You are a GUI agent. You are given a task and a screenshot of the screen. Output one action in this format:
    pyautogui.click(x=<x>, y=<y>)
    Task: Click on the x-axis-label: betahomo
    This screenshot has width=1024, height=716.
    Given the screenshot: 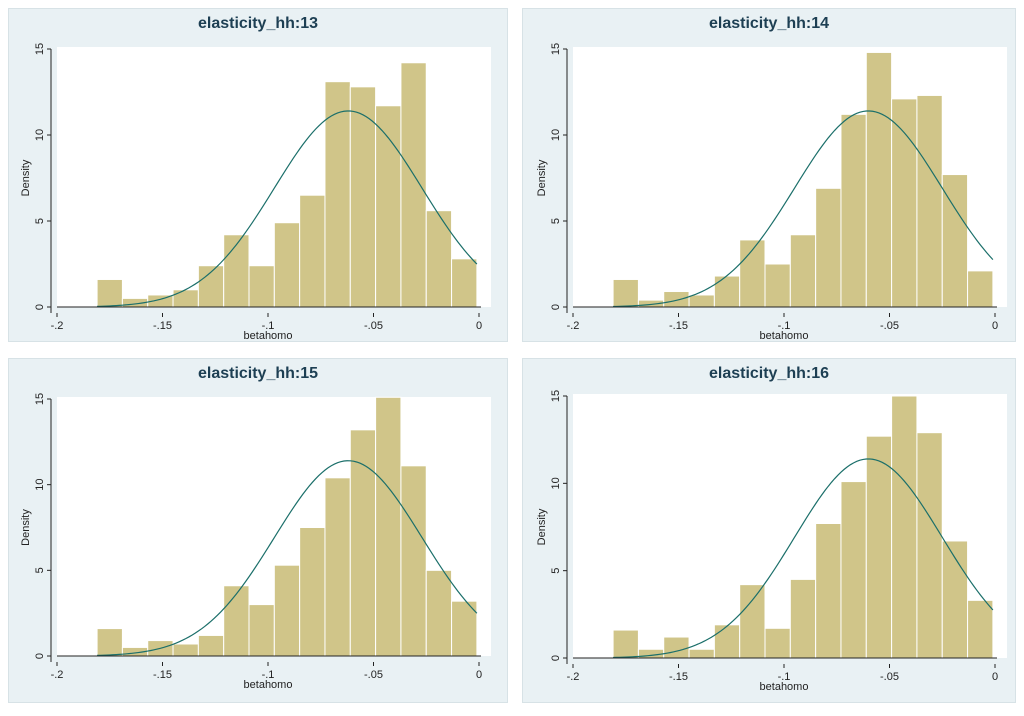 What is the action you would take?
    pyautogui.click(x=268, y=685)
    